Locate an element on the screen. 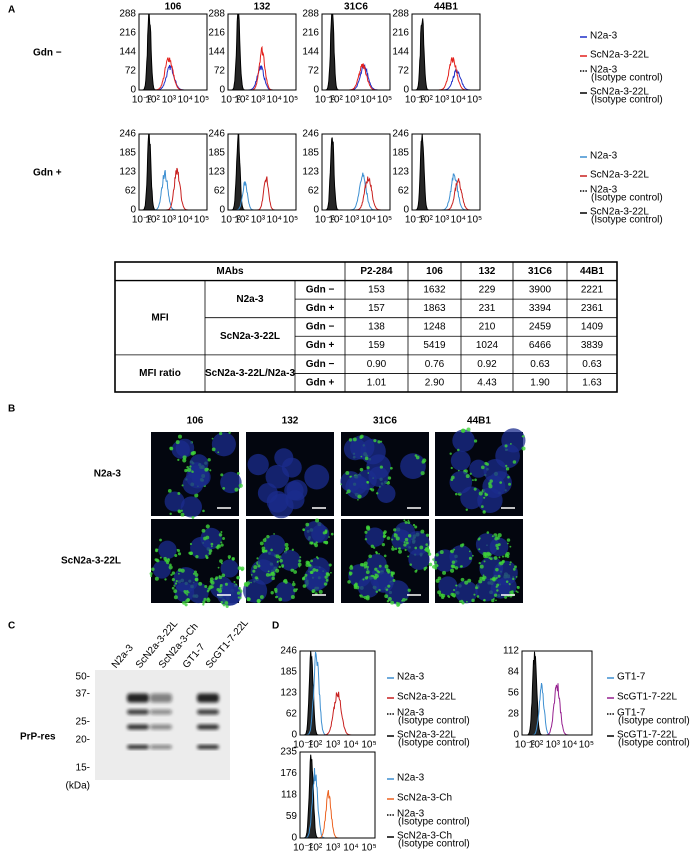 The image size is (696, 855). y-tick-label: 62 is located at coordinates (314, 191).